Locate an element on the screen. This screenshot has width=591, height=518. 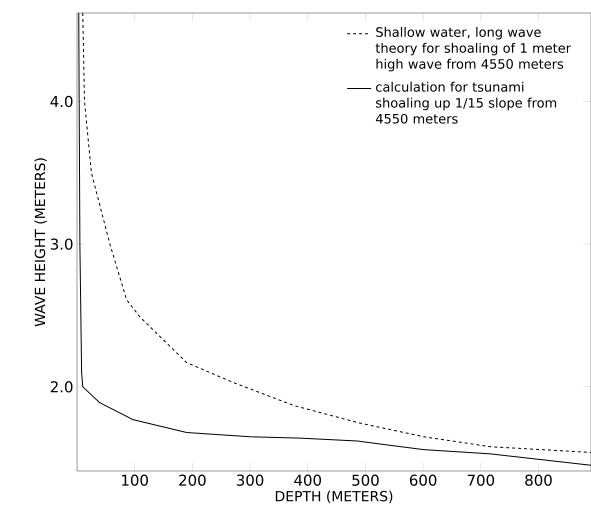
legend-label: Shallow water, long wave theory for shoaling of 1 meter high wave from 4550 meters is located at coordinates (474, 49).